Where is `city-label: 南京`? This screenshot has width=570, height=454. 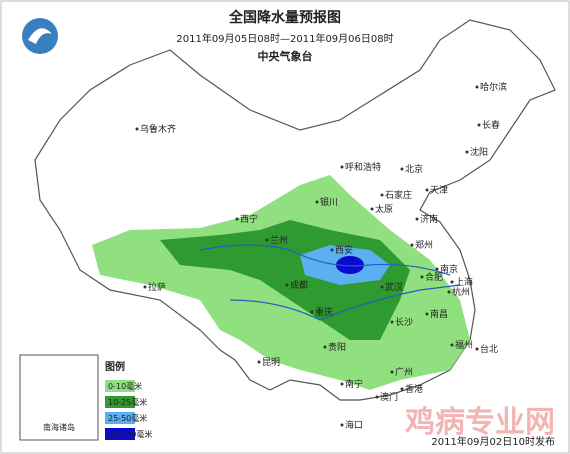 city-label: 南京 is located at coordinates (449, 269).